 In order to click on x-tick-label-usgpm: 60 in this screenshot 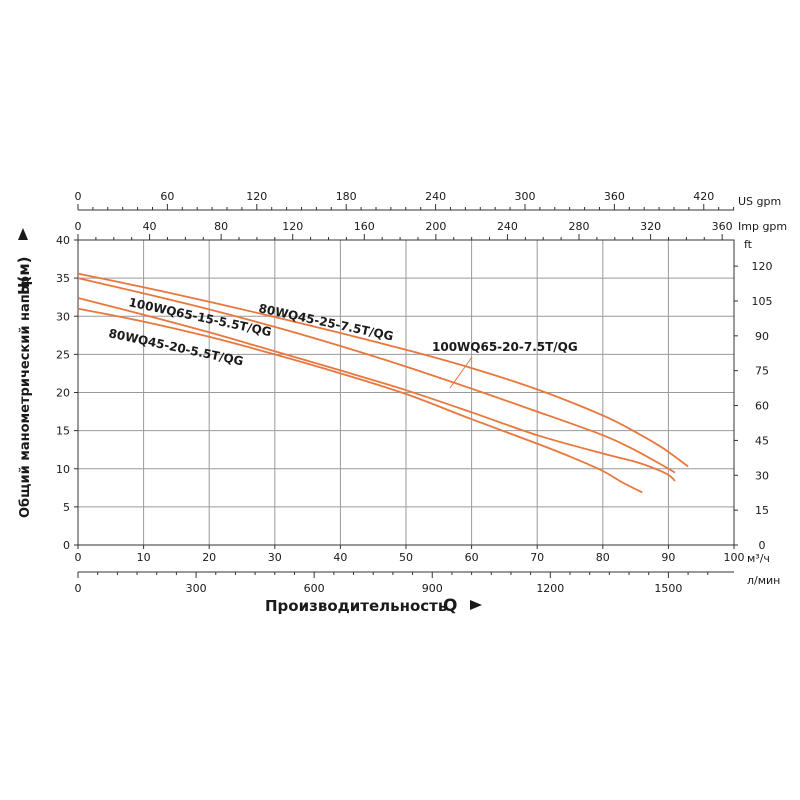, I will do `click(167, 196)`.